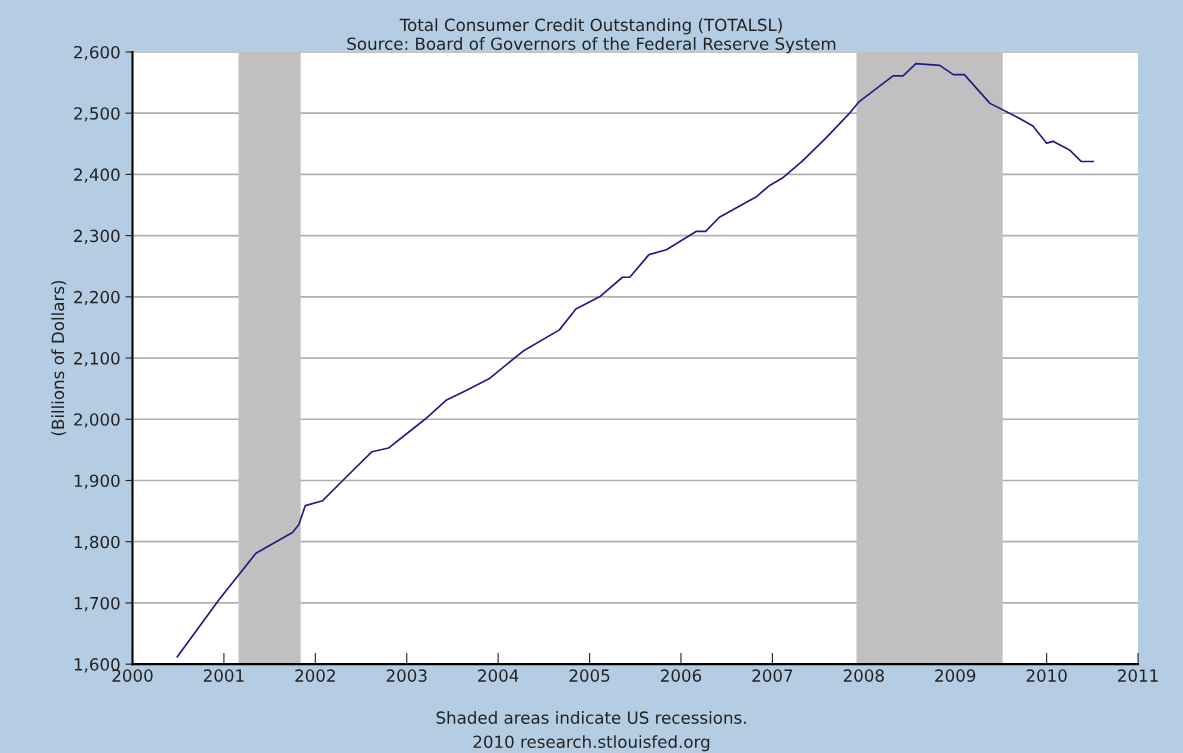 The image size is (1183, 753). Describe the element at coordinates (591, 45) in the screenshot. I see `chart-subtitle: Source: Board of Governors of the Federal Reserve System` at that location.